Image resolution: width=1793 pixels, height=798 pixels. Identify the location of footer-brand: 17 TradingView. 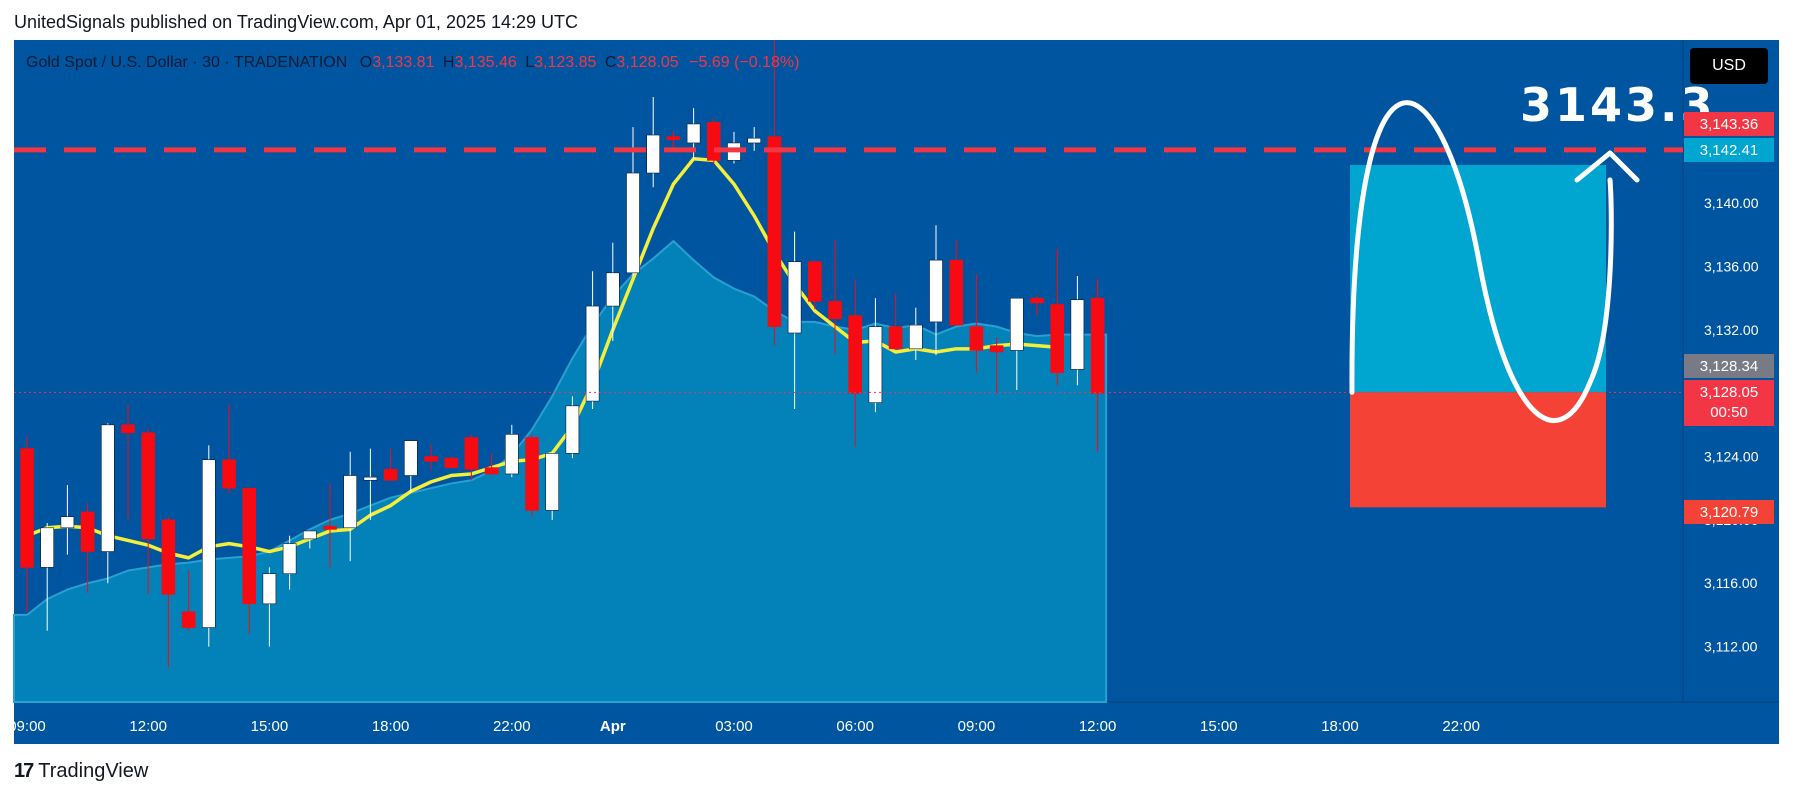
(81, 771).